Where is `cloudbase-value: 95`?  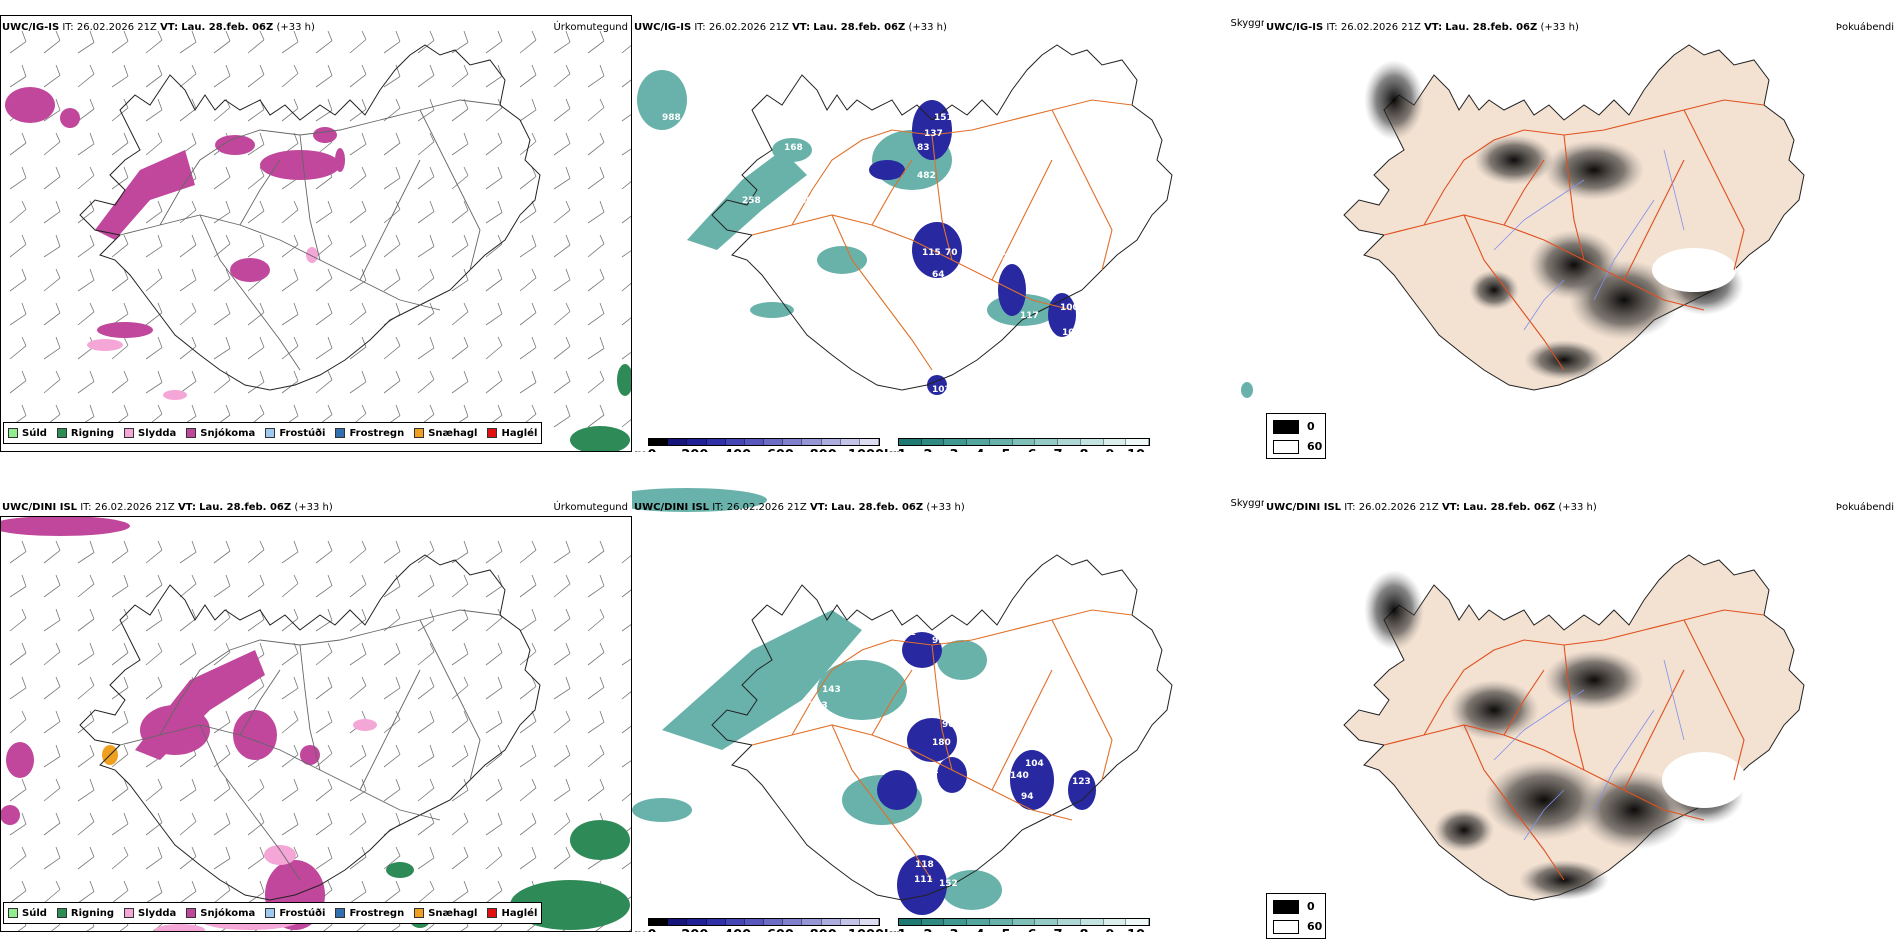
cloudbase-value: 95 is located at coordinates (938, 641).